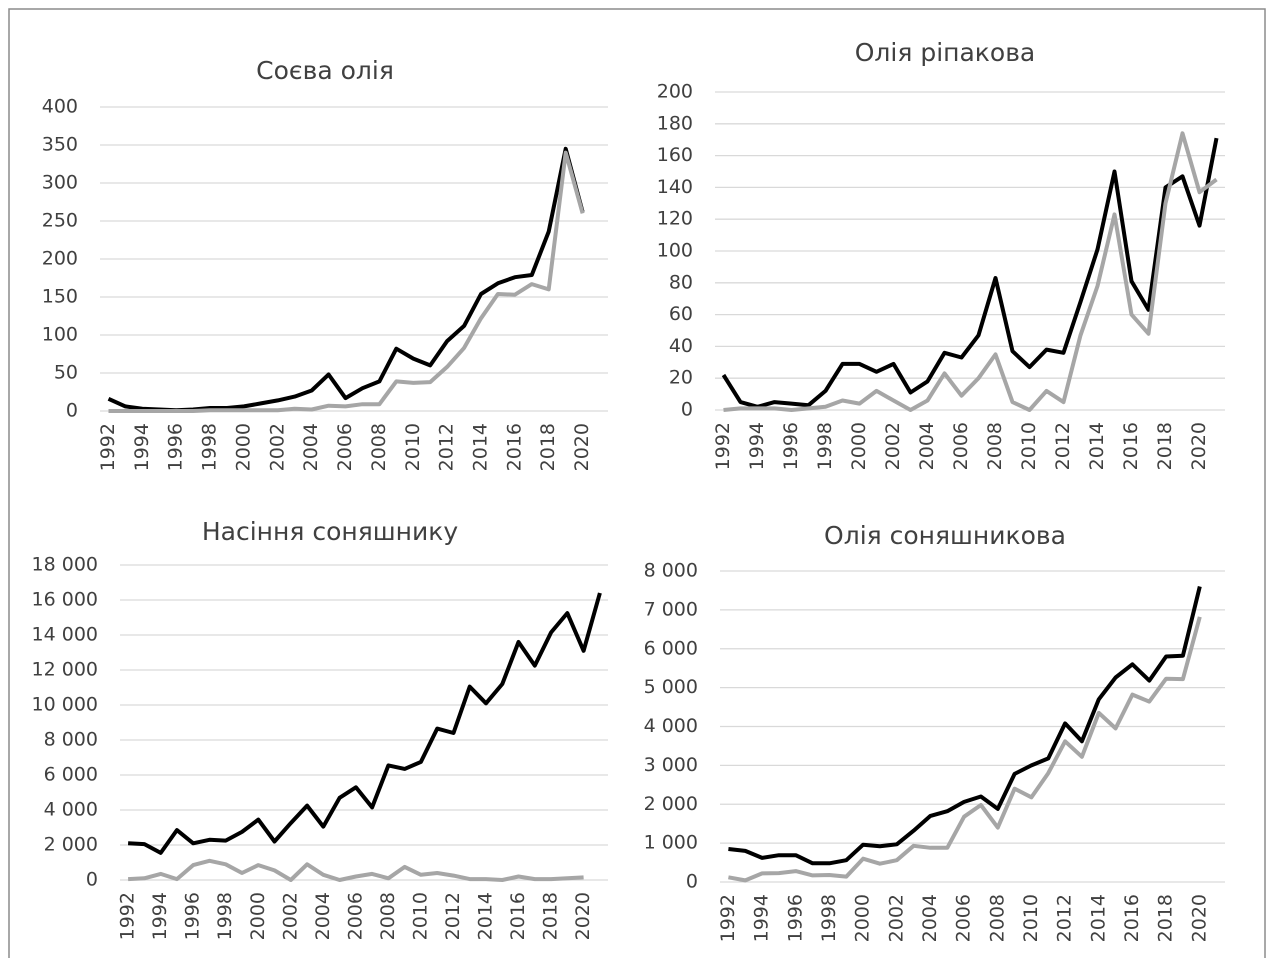 The height and width of the screenshot is (958, 1274). Describe the element at coordinates (671, 687) in the screenshot. I see `y-tick-label: 5 000` at that location.